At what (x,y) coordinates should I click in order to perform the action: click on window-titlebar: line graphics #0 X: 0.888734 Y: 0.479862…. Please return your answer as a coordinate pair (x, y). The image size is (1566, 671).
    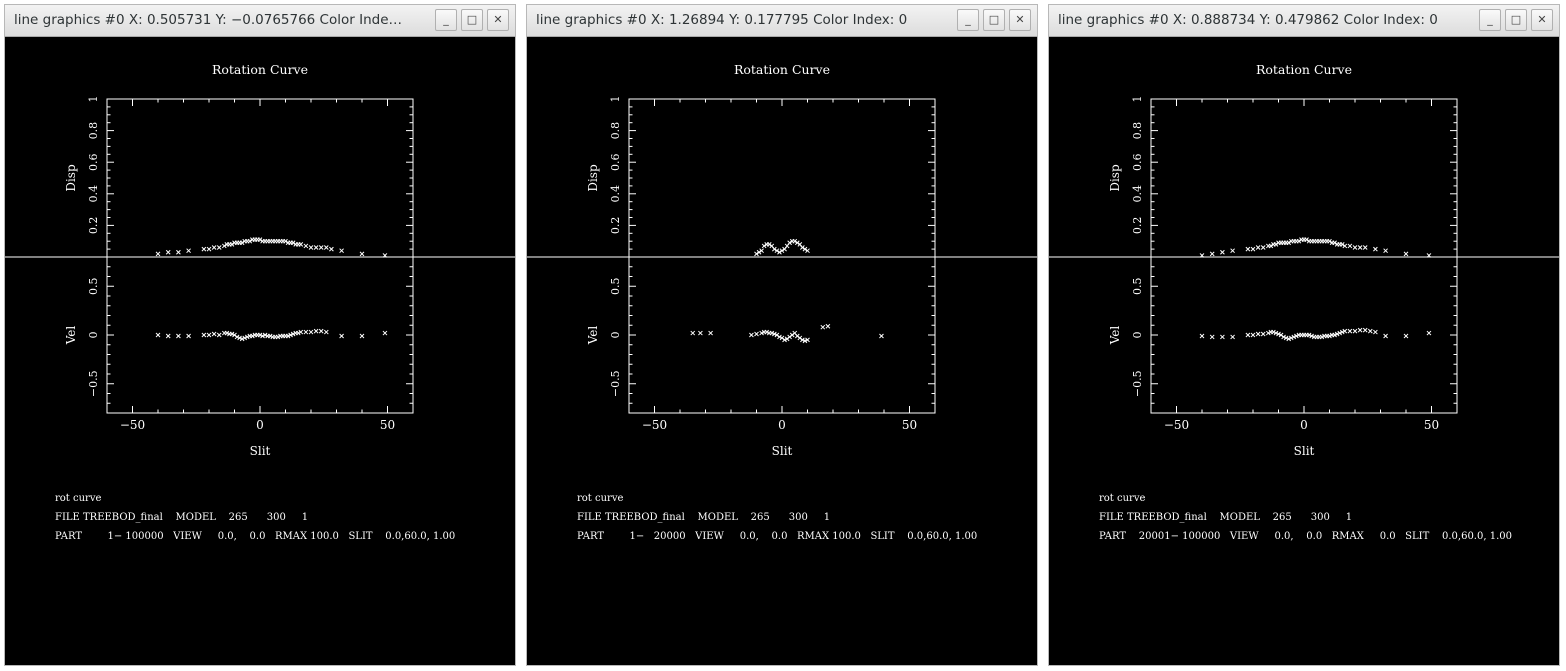
    Looking at the image, I should click on (1304, 21).